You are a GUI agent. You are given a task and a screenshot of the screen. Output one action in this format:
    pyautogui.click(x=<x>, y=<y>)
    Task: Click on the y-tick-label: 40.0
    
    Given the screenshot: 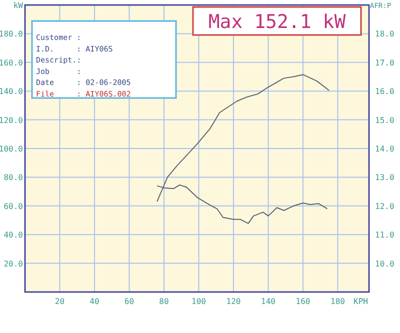 What is the action you would take?
    pyautogui.click(x=14, y=235)
    